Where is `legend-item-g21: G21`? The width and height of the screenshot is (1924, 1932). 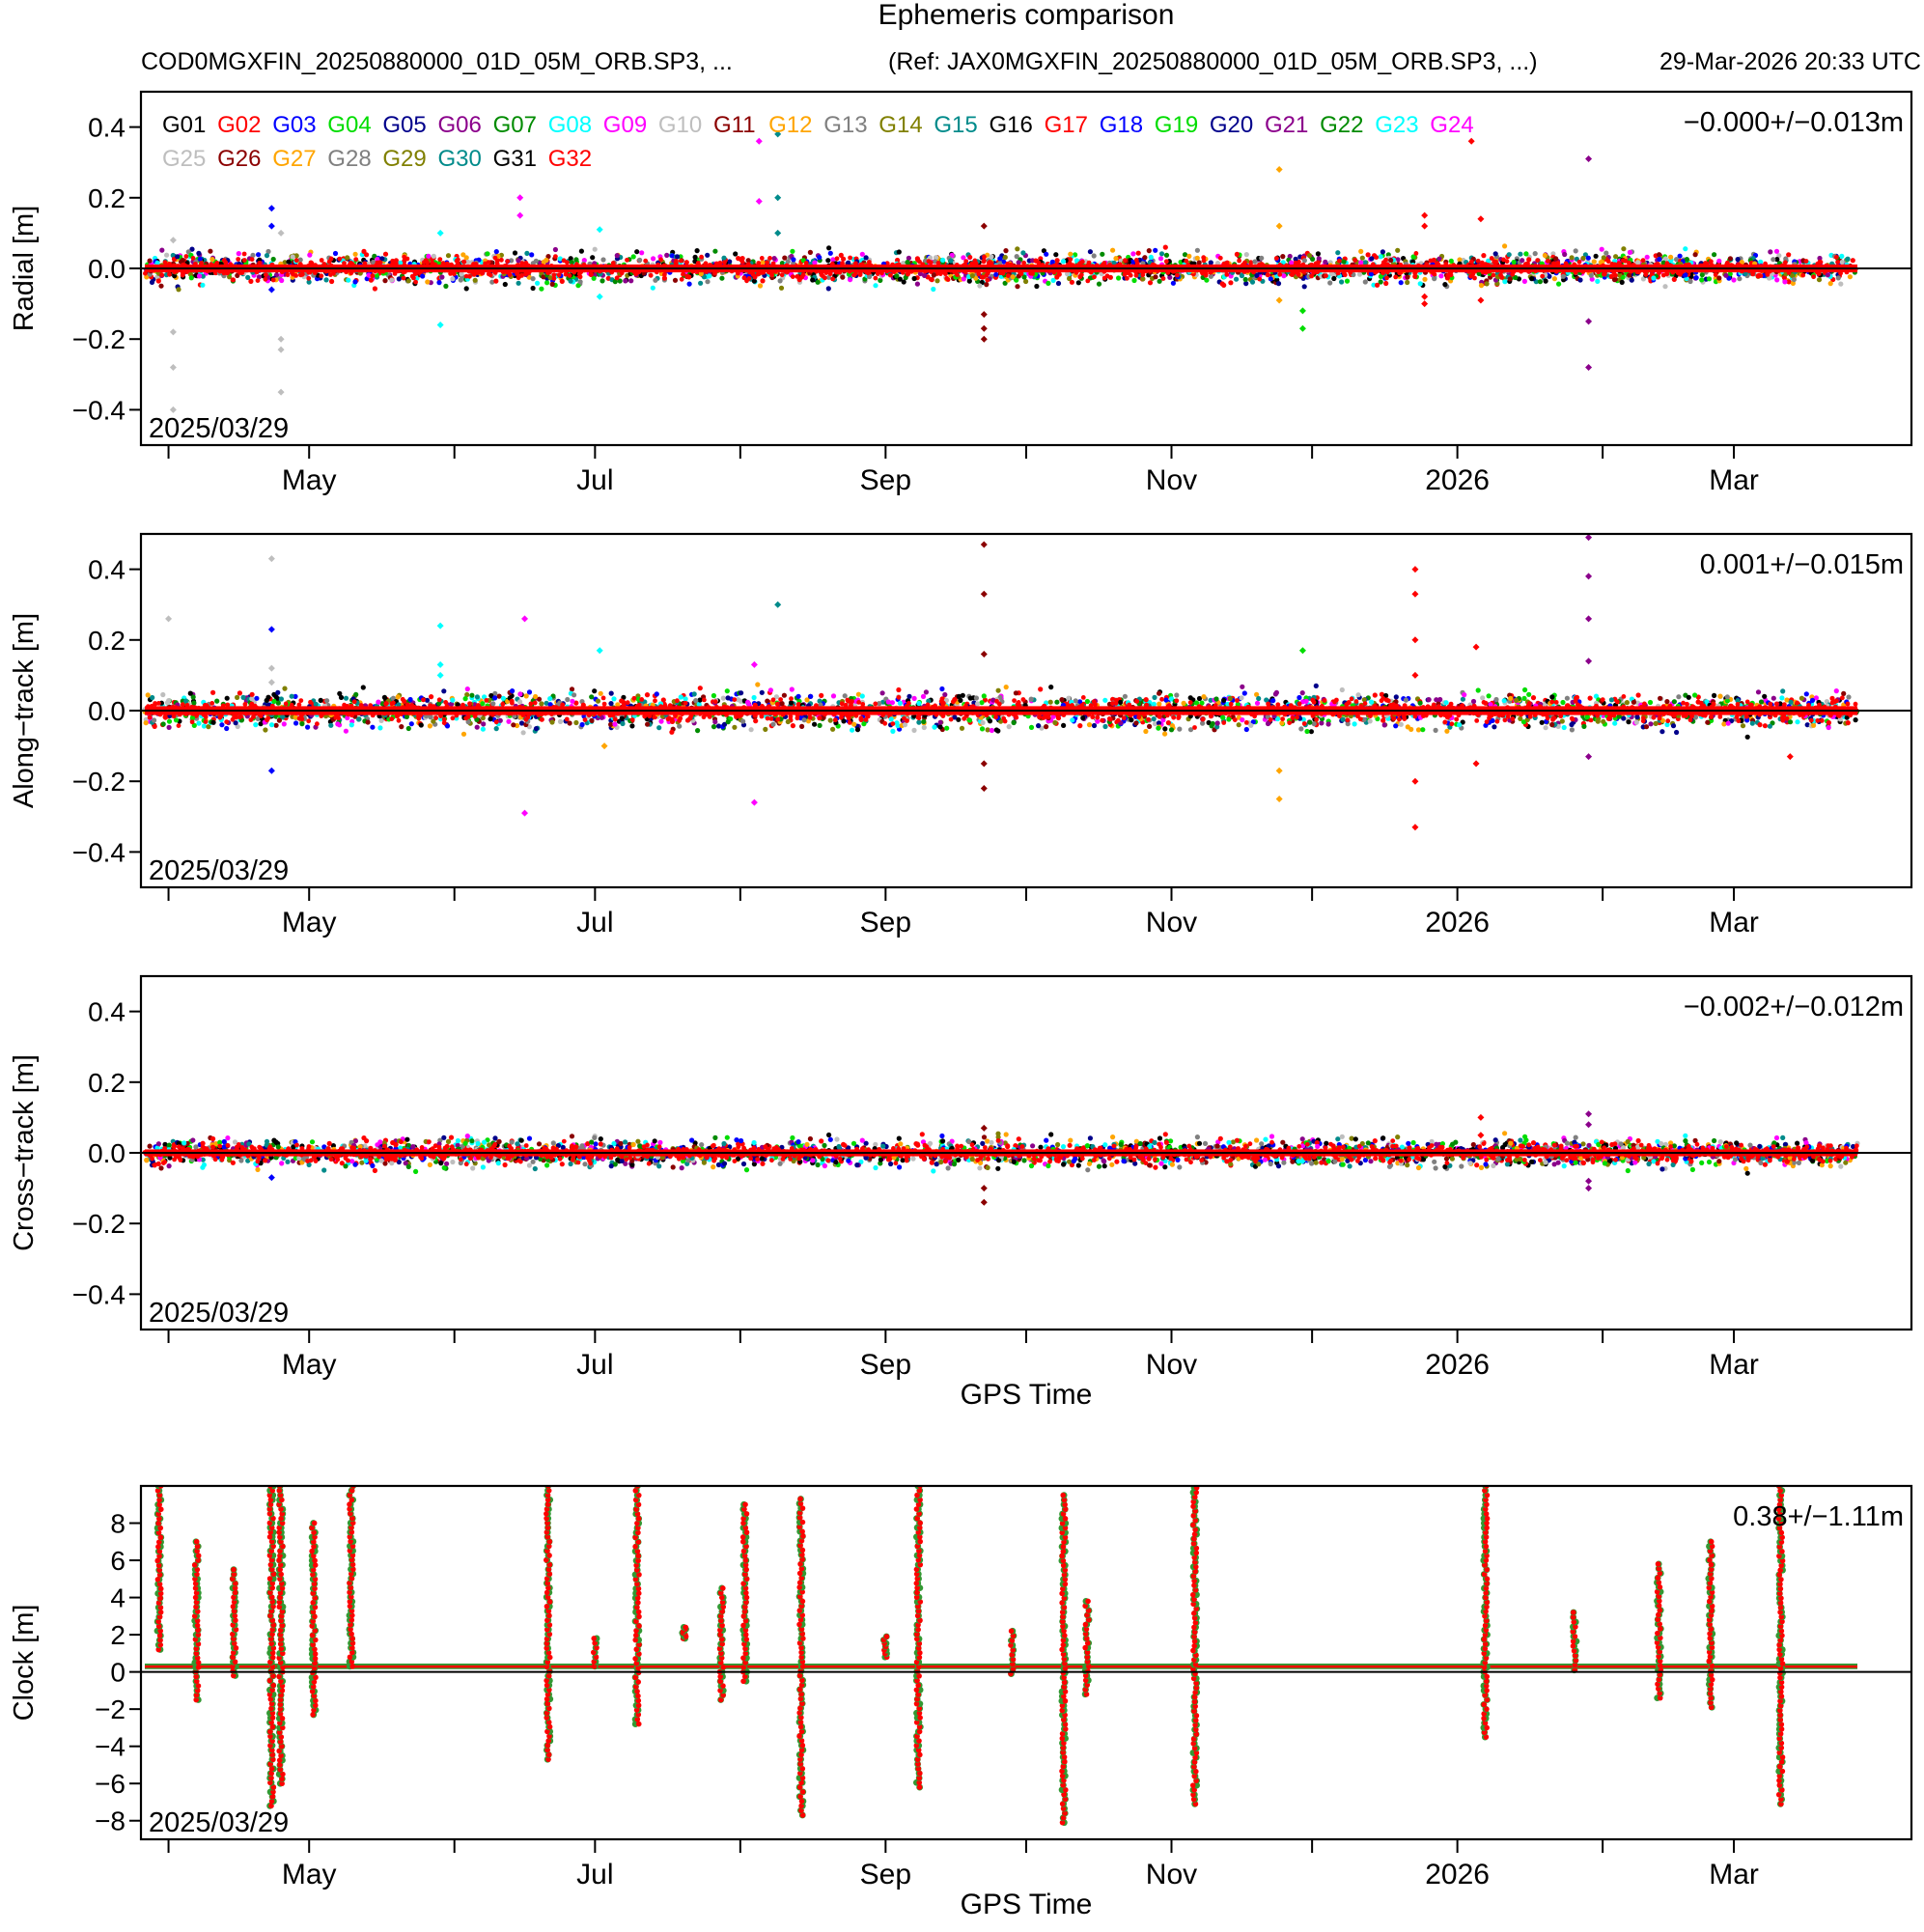 legend-item-g21: G21 is located at coordinates (1286, 125).